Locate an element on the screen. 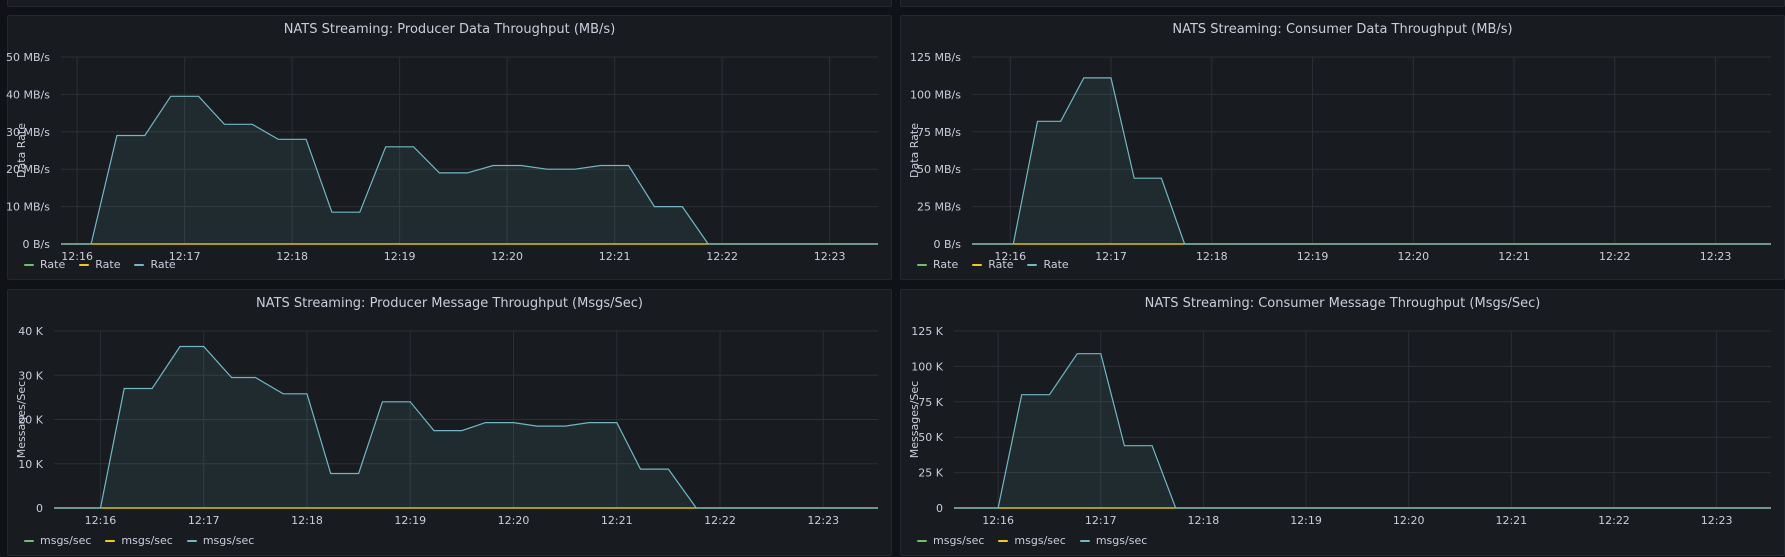  y-tick-label: 40 MB/s is located at coordinates (28, 94).